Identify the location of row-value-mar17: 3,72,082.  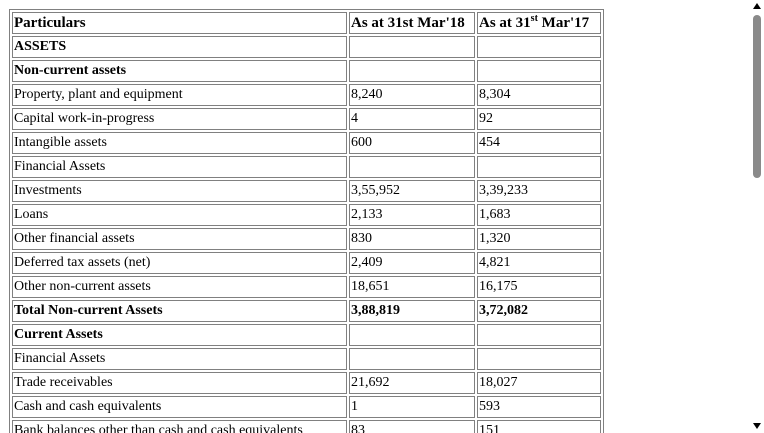
(539, 311).